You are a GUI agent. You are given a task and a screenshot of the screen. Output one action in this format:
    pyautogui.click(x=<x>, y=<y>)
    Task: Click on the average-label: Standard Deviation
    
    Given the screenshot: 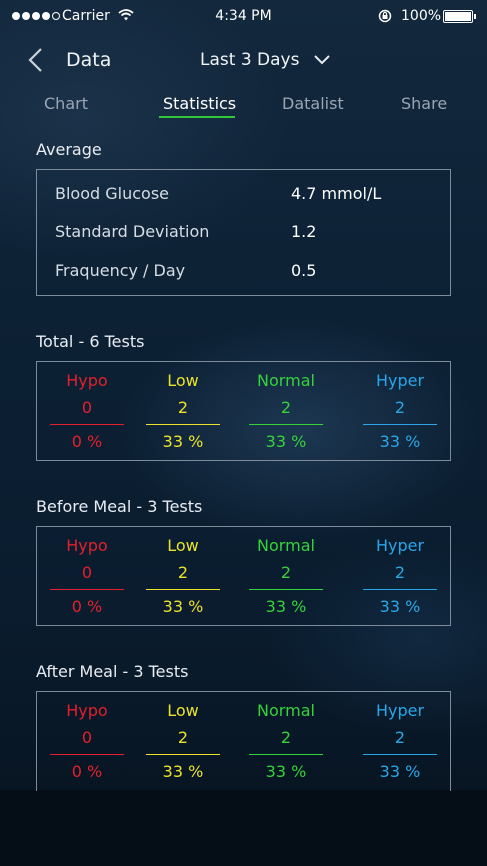 What is the action you would take?
    pyautogui.click(x=132, y=231)
    